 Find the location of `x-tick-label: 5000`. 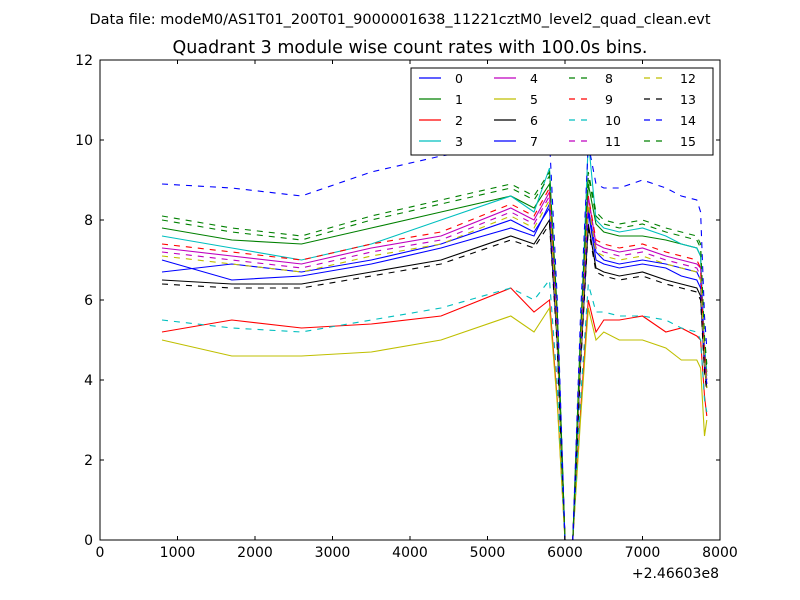

x-tick-label: 5000 is located at coordinates (488, 553).